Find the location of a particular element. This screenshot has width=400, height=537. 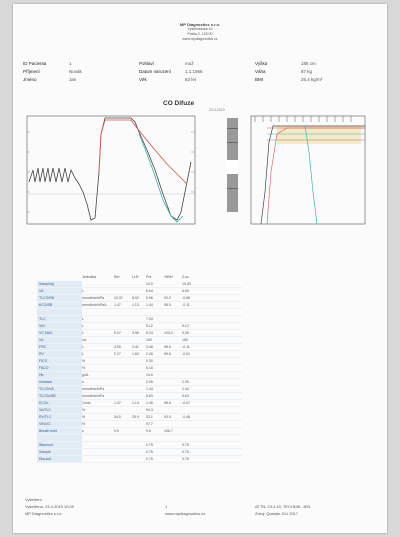

table-row is located at coordinates (139, 438).